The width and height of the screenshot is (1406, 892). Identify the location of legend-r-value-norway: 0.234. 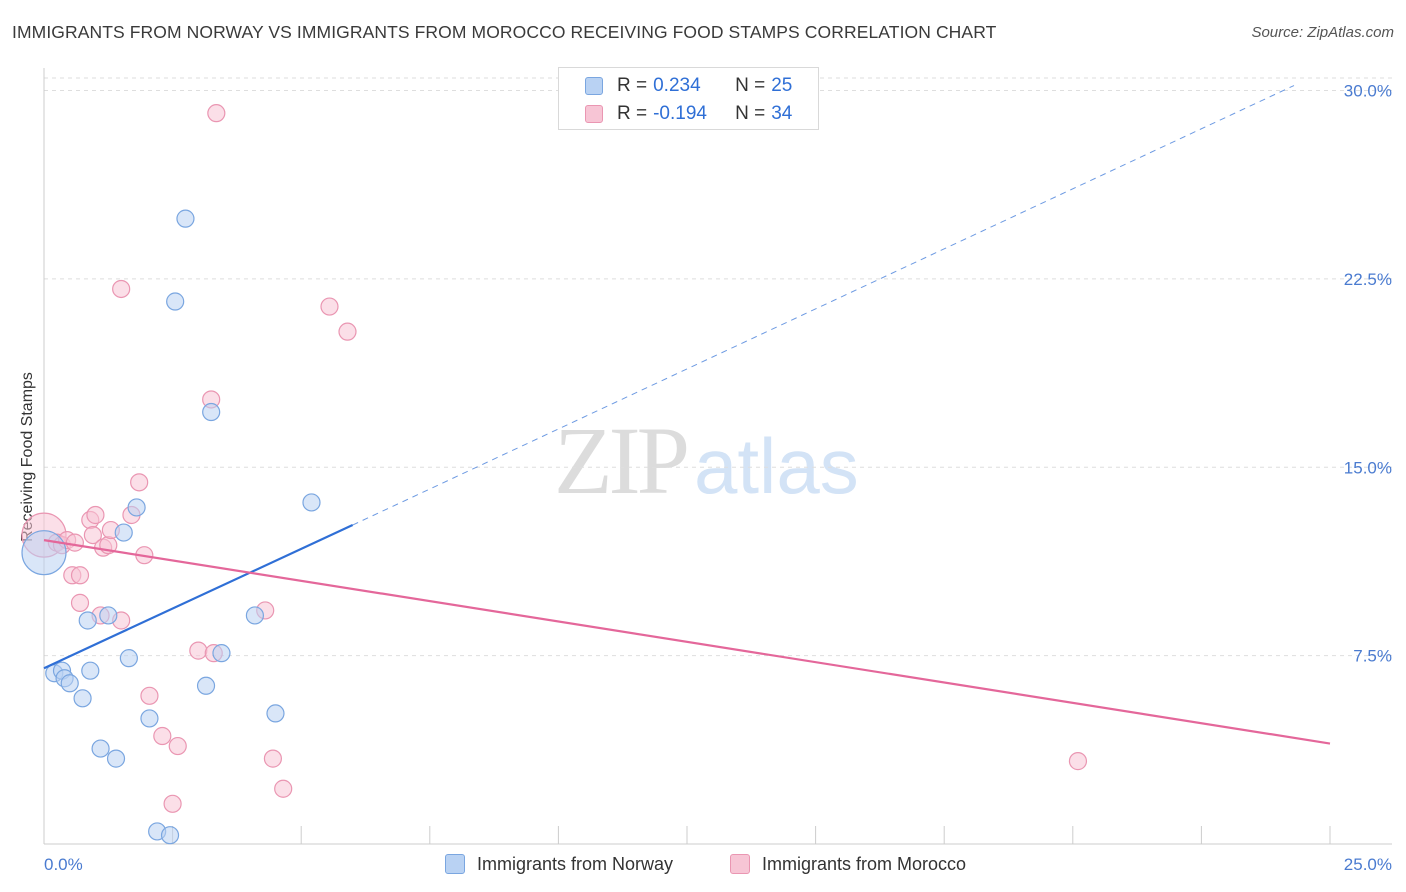
(677, 85).